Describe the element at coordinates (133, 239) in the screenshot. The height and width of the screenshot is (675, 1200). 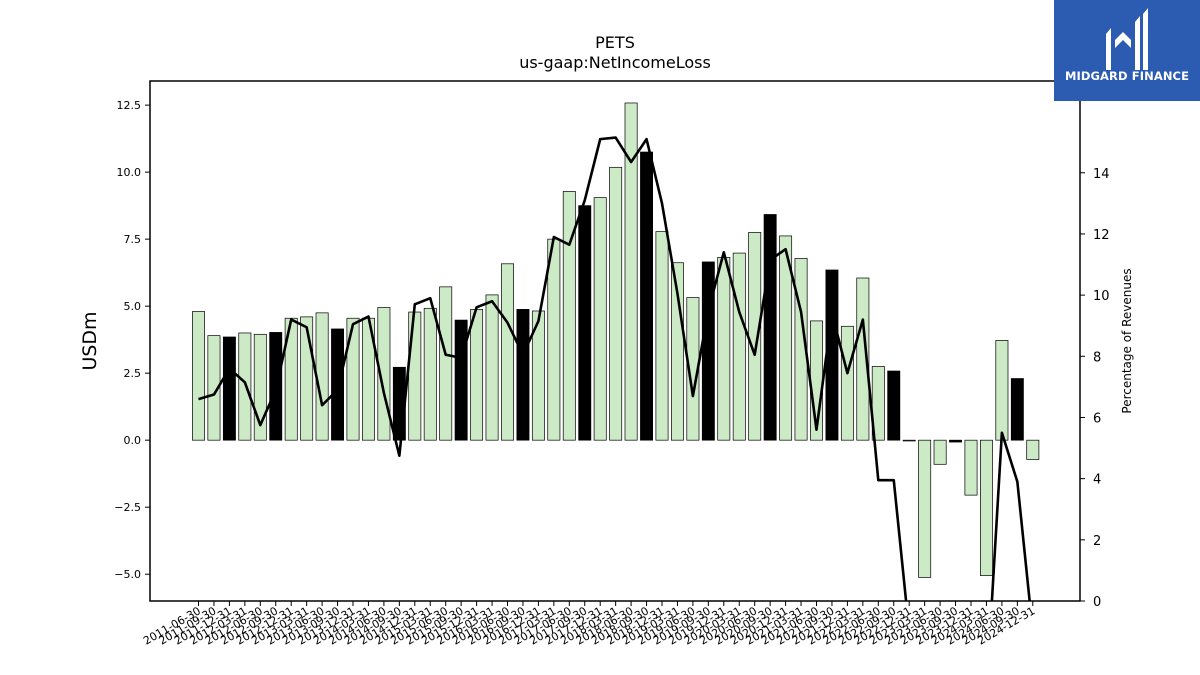
I see `y-tick-label: 7.5` at that location.